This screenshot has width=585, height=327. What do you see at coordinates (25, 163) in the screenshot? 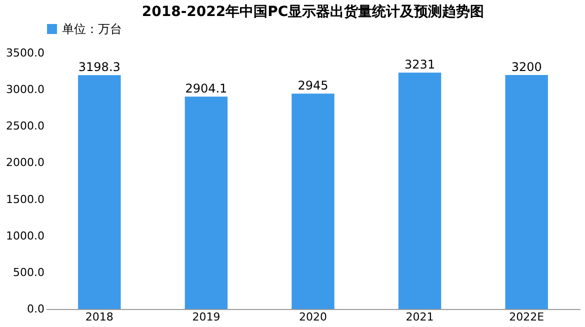
I see `y-tick-label: 2000.0` at bounding box center [25, 163].